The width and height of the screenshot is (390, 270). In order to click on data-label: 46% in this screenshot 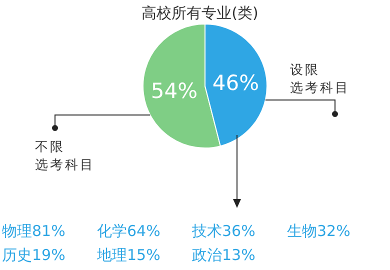, I will do `click(236, 83)`.